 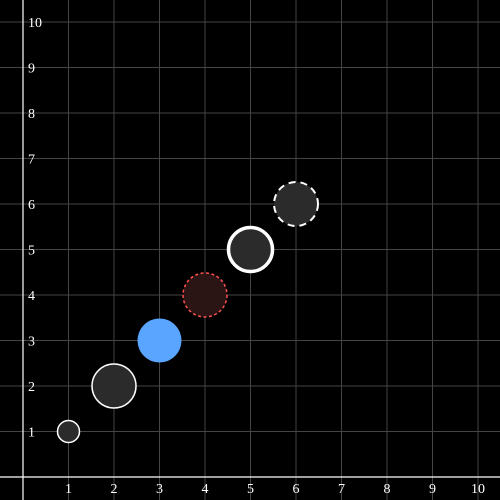 I want to click on x-tick-label: 5, so click(x=250, y=489).